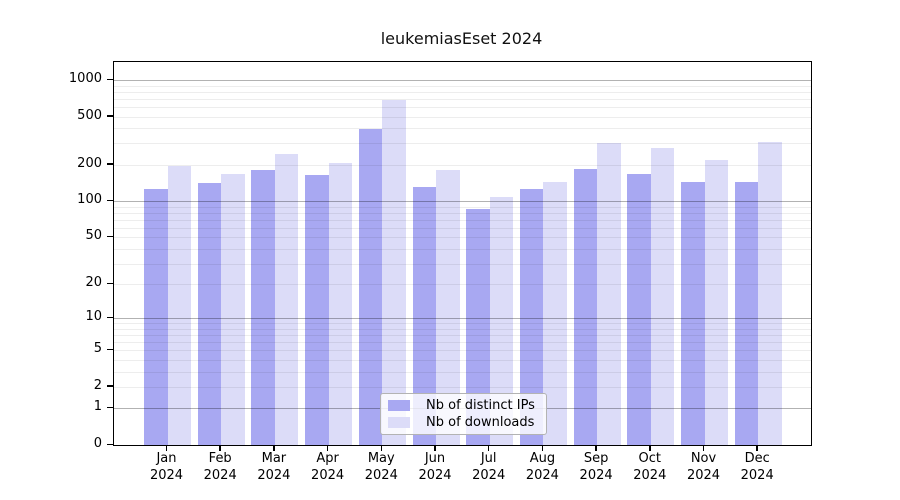 The height and width of the screenshot is (500, 900). What do you see at coordinates (531, 317) in the screenshot?
I see `bar-distinct-ips-aug` at bounding box center [531, 317].